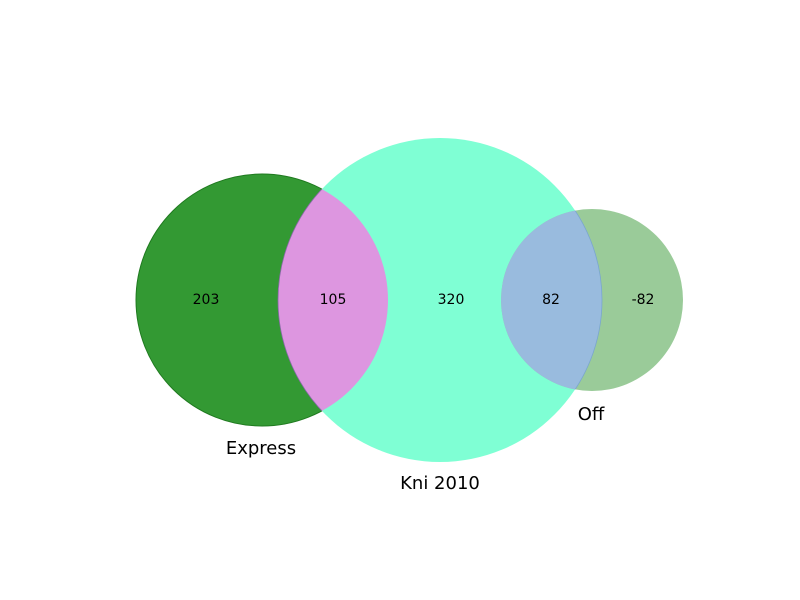 The width and height of the screenshot is (800, 600). What do you see at coordinates (451, 300) in the screenshot?
I see `region-value-kni2010-only: 320` at bounding box center [451, 300].